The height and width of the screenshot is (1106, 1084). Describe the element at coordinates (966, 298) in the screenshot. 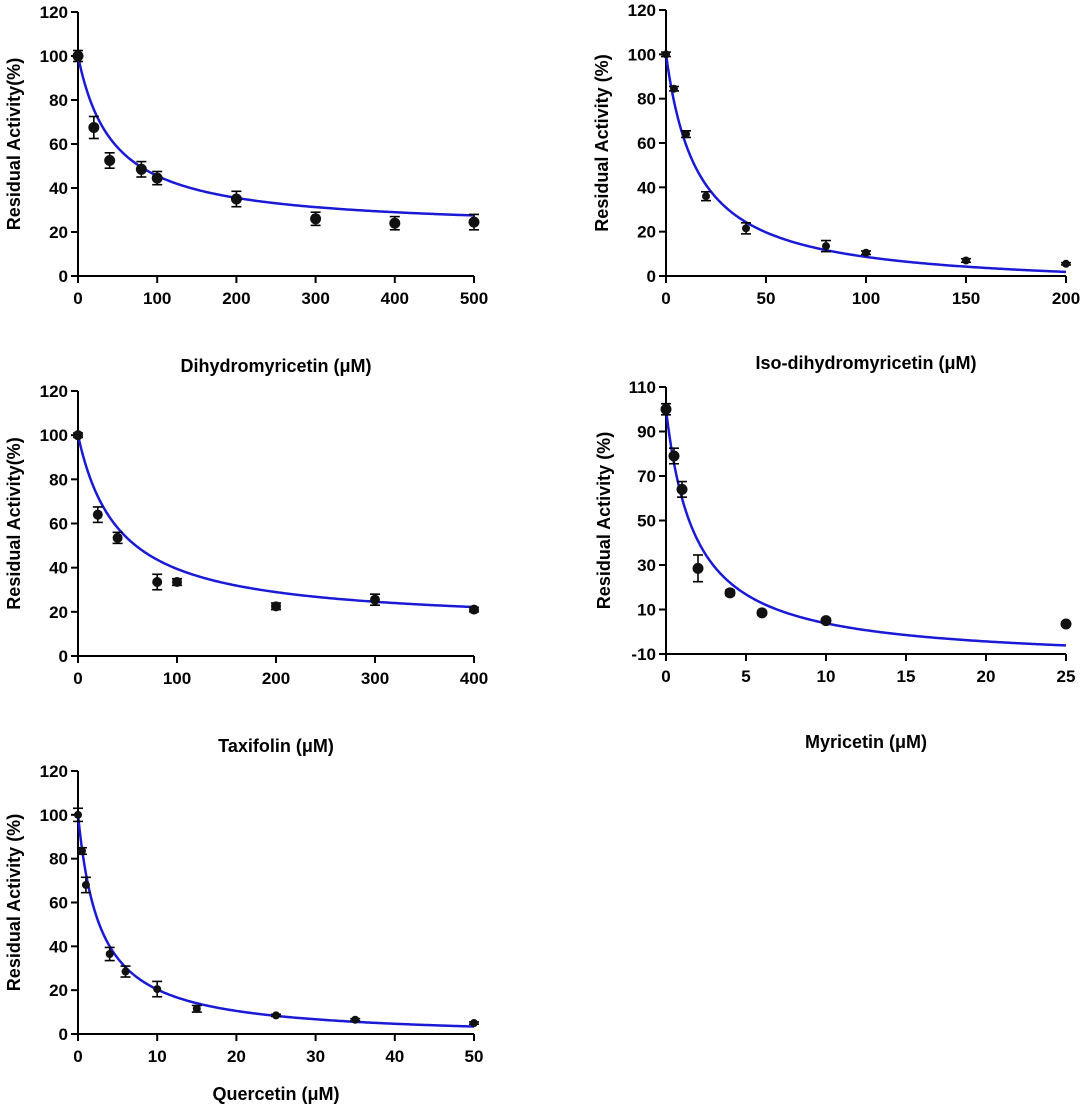

I see `x-tick-label: 150` at that location.